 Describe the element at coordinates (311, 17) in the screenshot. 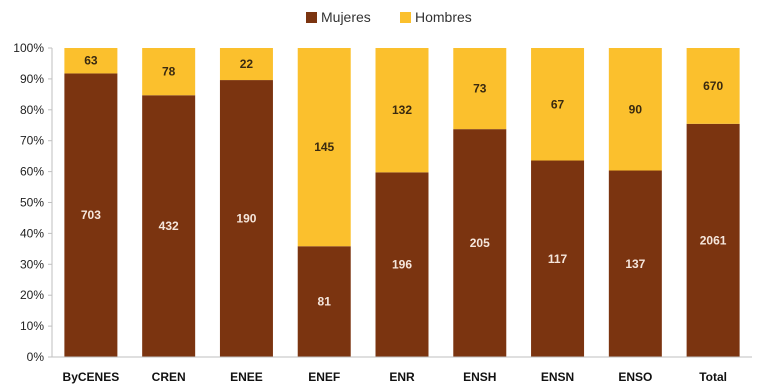

I see `legend-swatch-mujeres` at that location.